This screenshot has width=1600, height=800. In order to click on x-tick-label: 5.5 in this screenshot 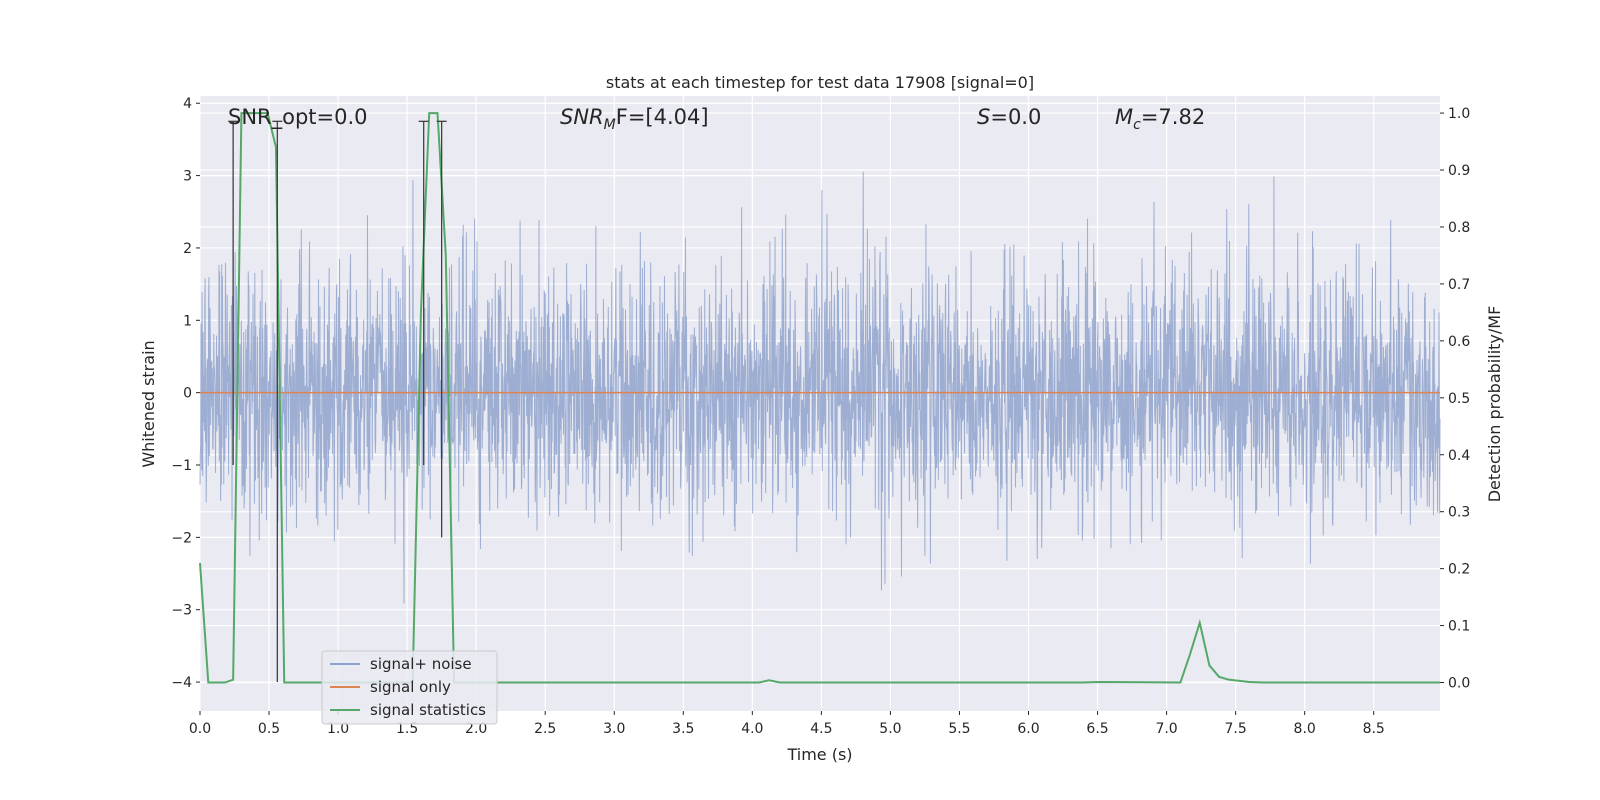, I will do `click(959, 729)`.